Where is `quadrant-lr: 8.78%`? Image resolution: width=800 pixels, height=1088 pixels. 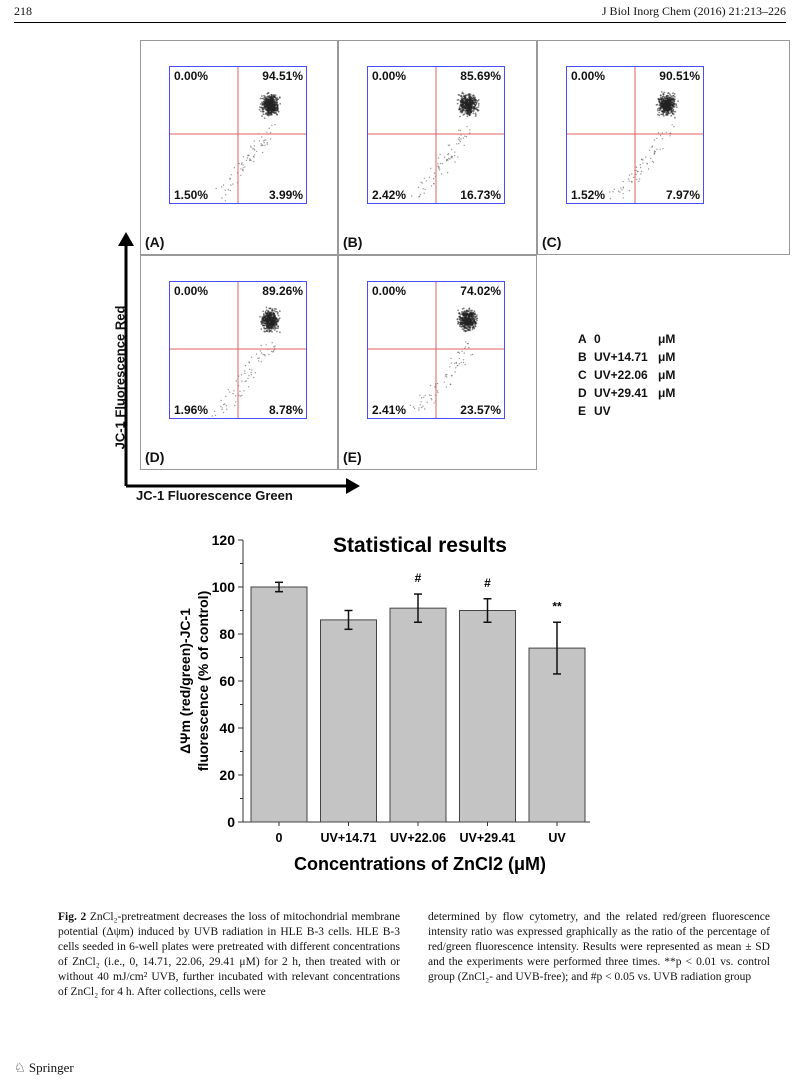
quadrant-lr: 8.78% is located at coordinates (285, 410).